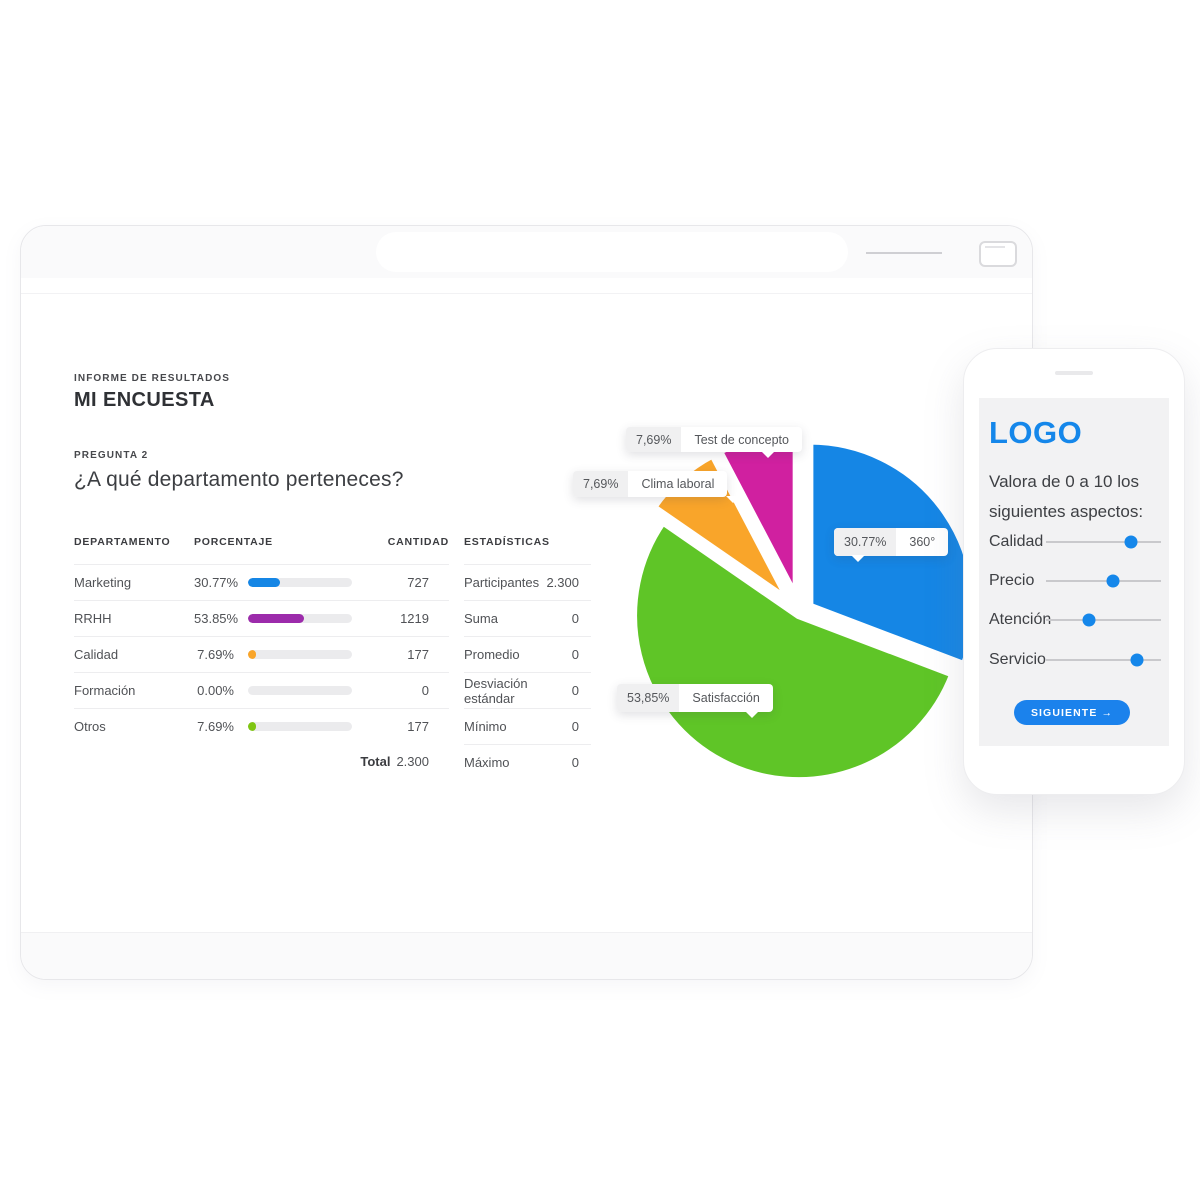 The height and width of the screenshot is (1200, 1200). I want to click on callout-test-de-concepto: 7,69% Test de concepto, so click(714, 442).